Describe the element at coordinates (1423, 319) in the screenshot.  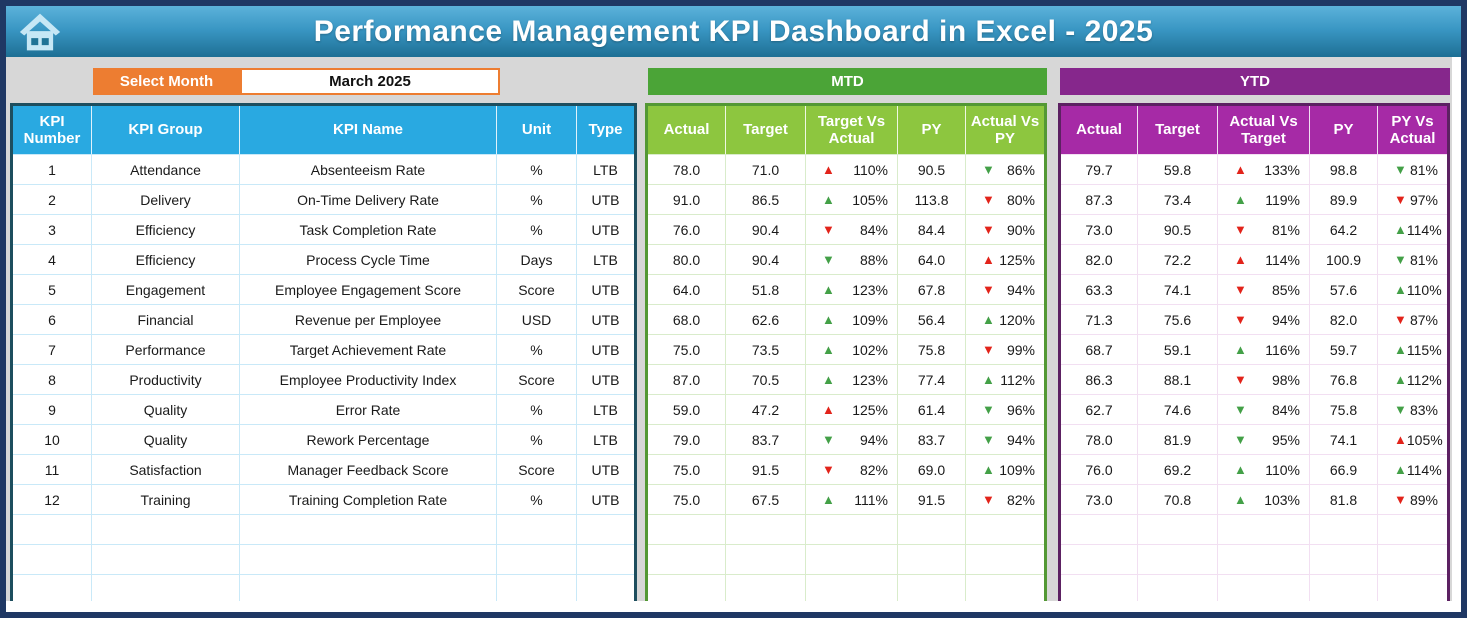
I see `variance-value: 87%` at that location.